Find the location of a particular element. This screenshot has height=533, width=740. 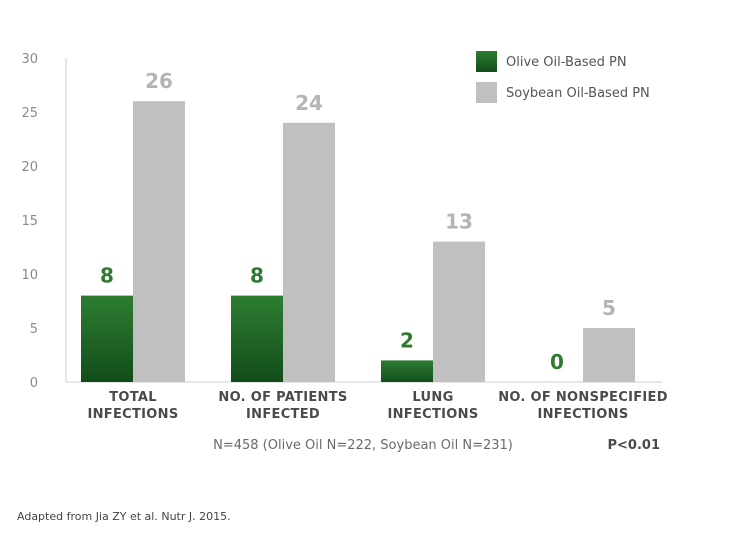

y-tick-label: 20 is located at coordinates (29, 167).